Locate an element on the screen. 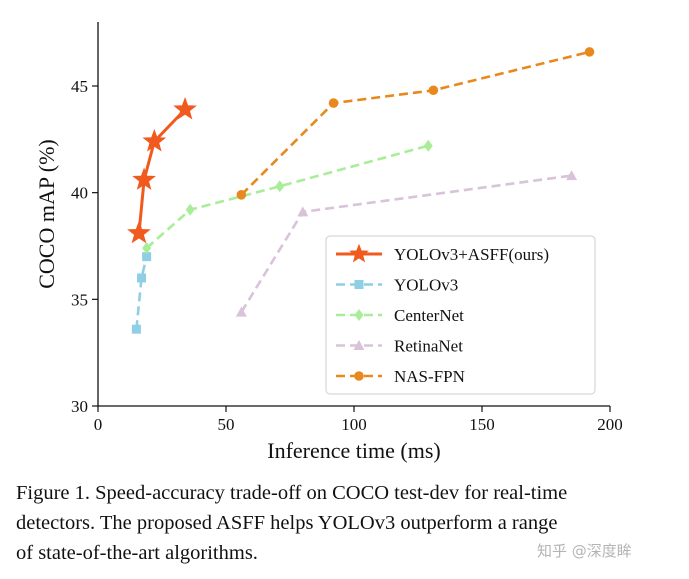  series-centernet is located at coordinates (287, 197).